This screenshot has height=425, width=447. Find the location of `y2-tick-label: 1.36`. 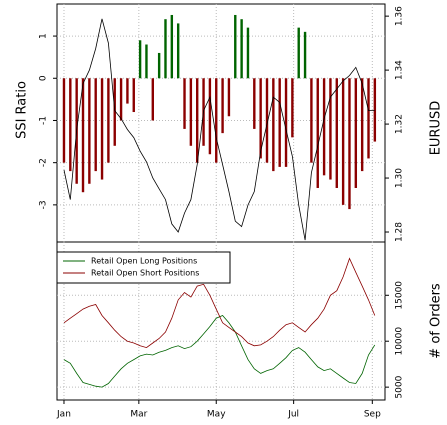

y2-tick-label: 1.36 is located at coordinates (400, 16).